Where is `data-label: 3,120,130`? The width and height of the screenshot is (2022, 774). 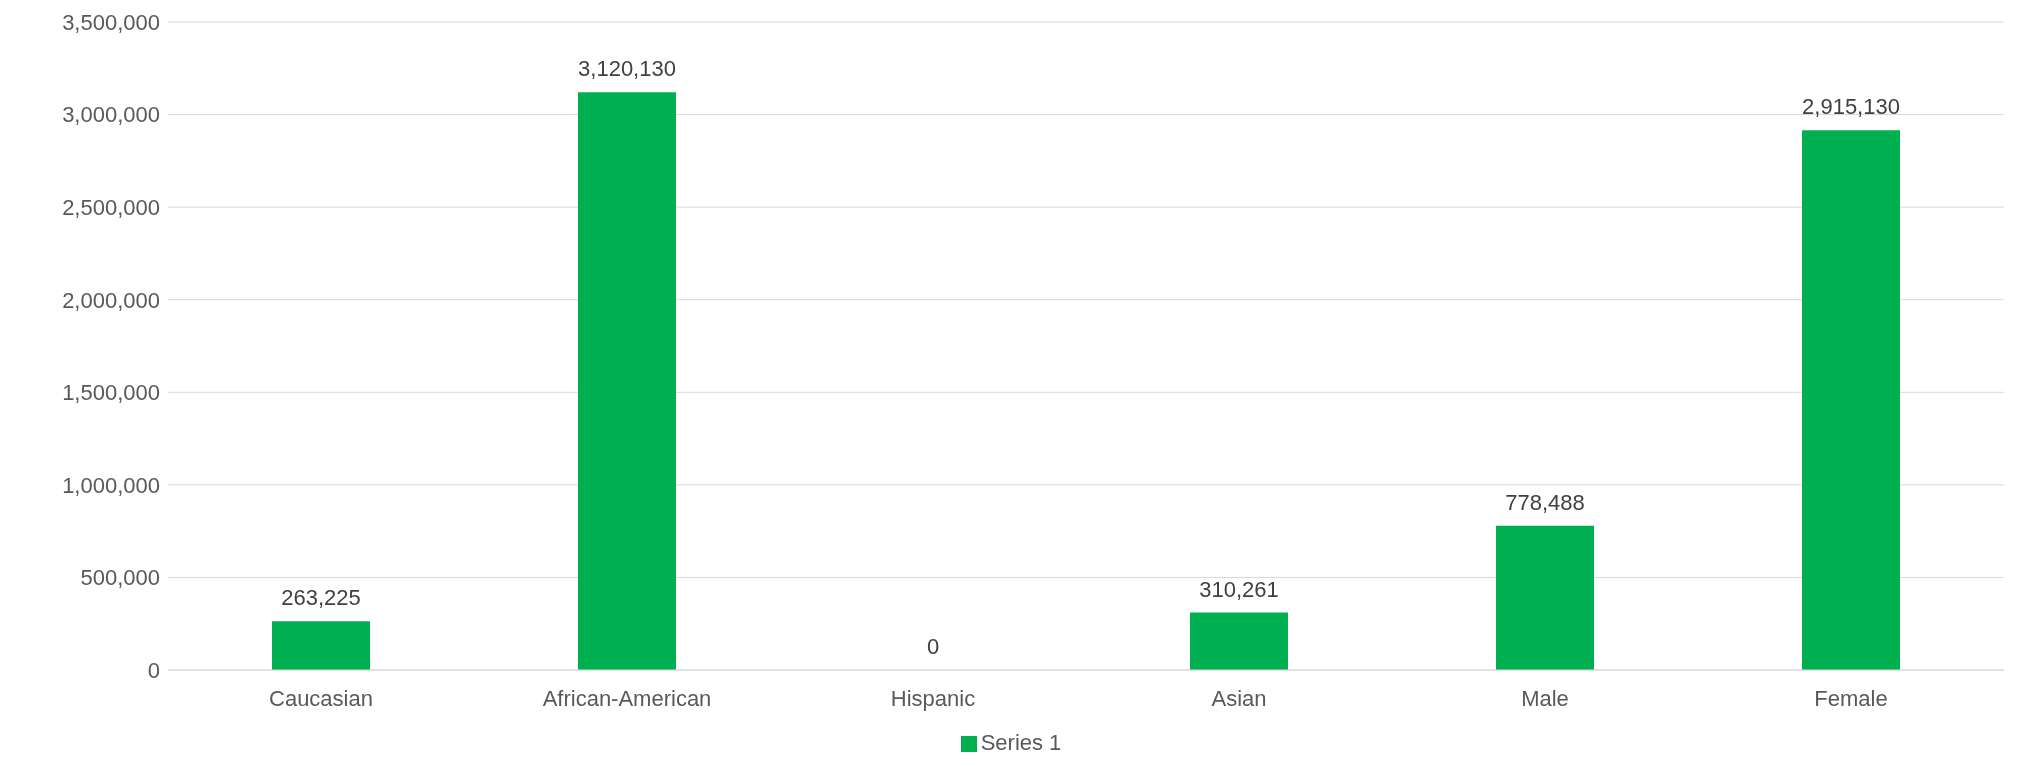
data-label: 3,120,130 is located at coordinates (627, 69).